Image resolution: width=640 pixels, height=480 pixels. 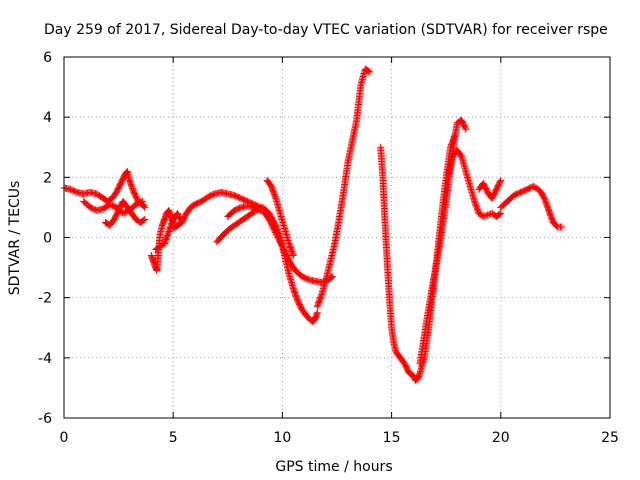 What do you see at coordinates (45, 299) in the screenshot?
I see `y-tick-label: -2` at bounding box center [45, 299].